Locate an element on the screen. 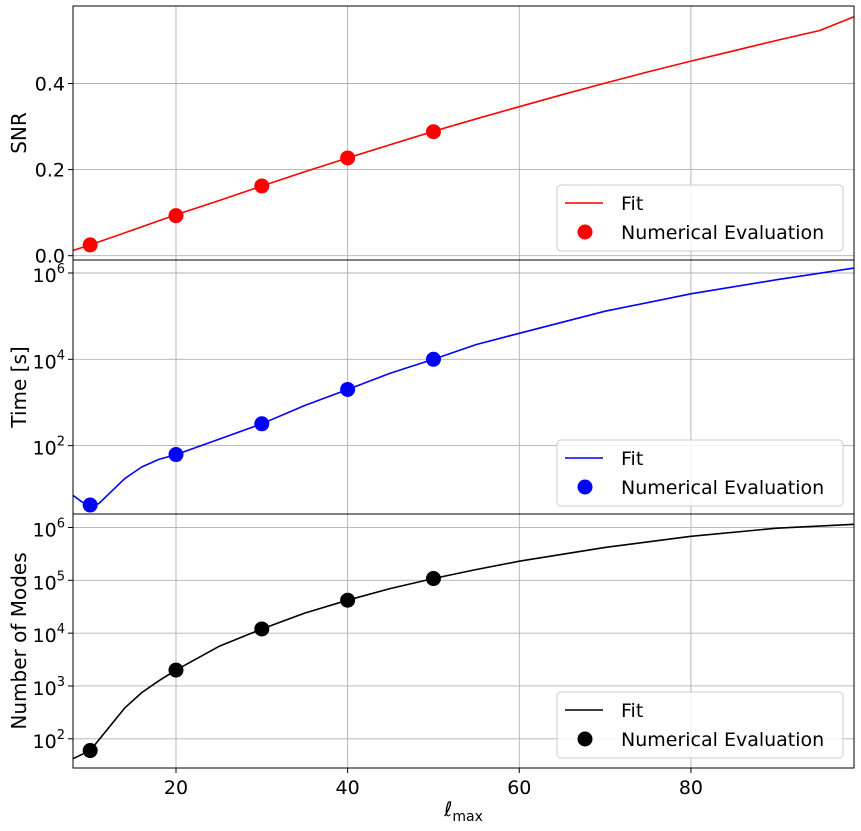  y-tick-exponent: 3 is located at coordinates (61, 682).